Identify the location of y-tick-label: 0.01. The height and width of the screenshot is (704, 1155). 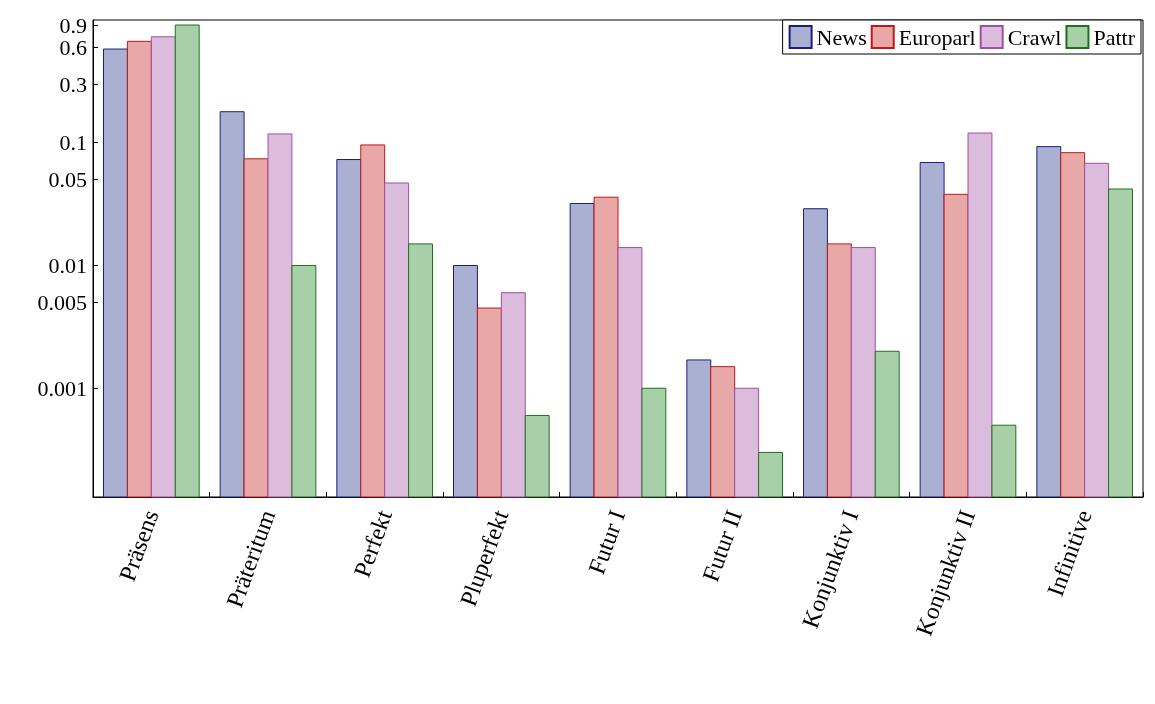
(67, 265).